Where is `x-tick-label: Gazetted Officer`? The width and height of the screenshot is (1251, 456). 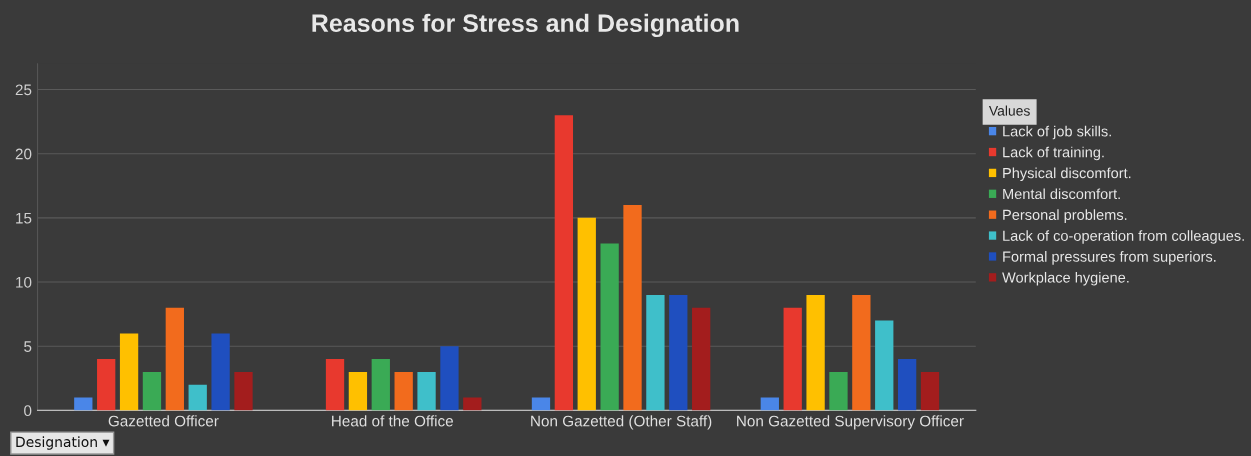
x-tick-label: Gazetted Officer is located at coordinates (163, 421).